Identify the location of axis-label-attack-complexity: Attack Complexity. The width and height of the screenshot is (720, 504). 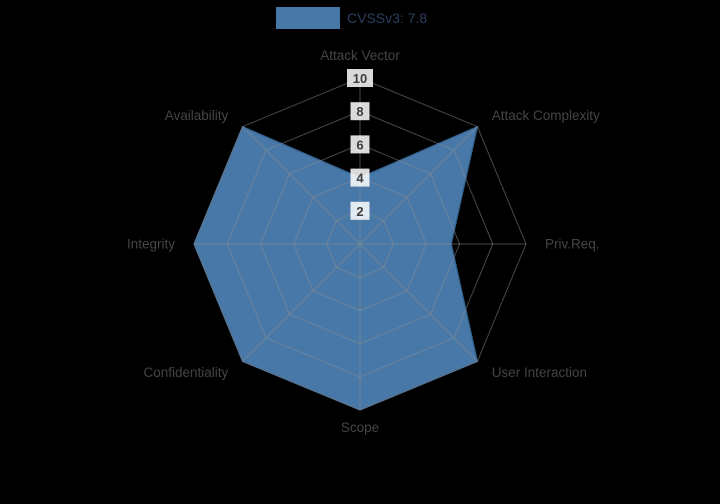
(546, 115).